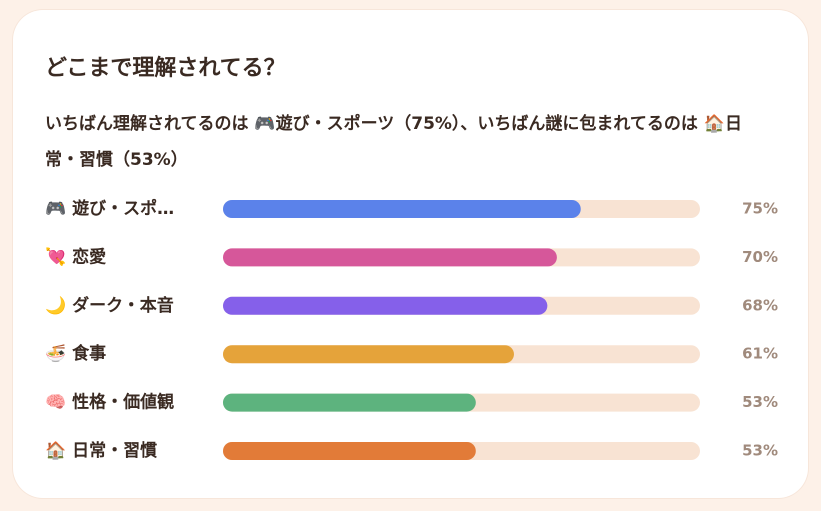 This screenshot has width=821, height=511. Describe the element at coordinates (109, 305) in the screenshot. I see `category-label: 🌙 ダーク・本音` at that location.